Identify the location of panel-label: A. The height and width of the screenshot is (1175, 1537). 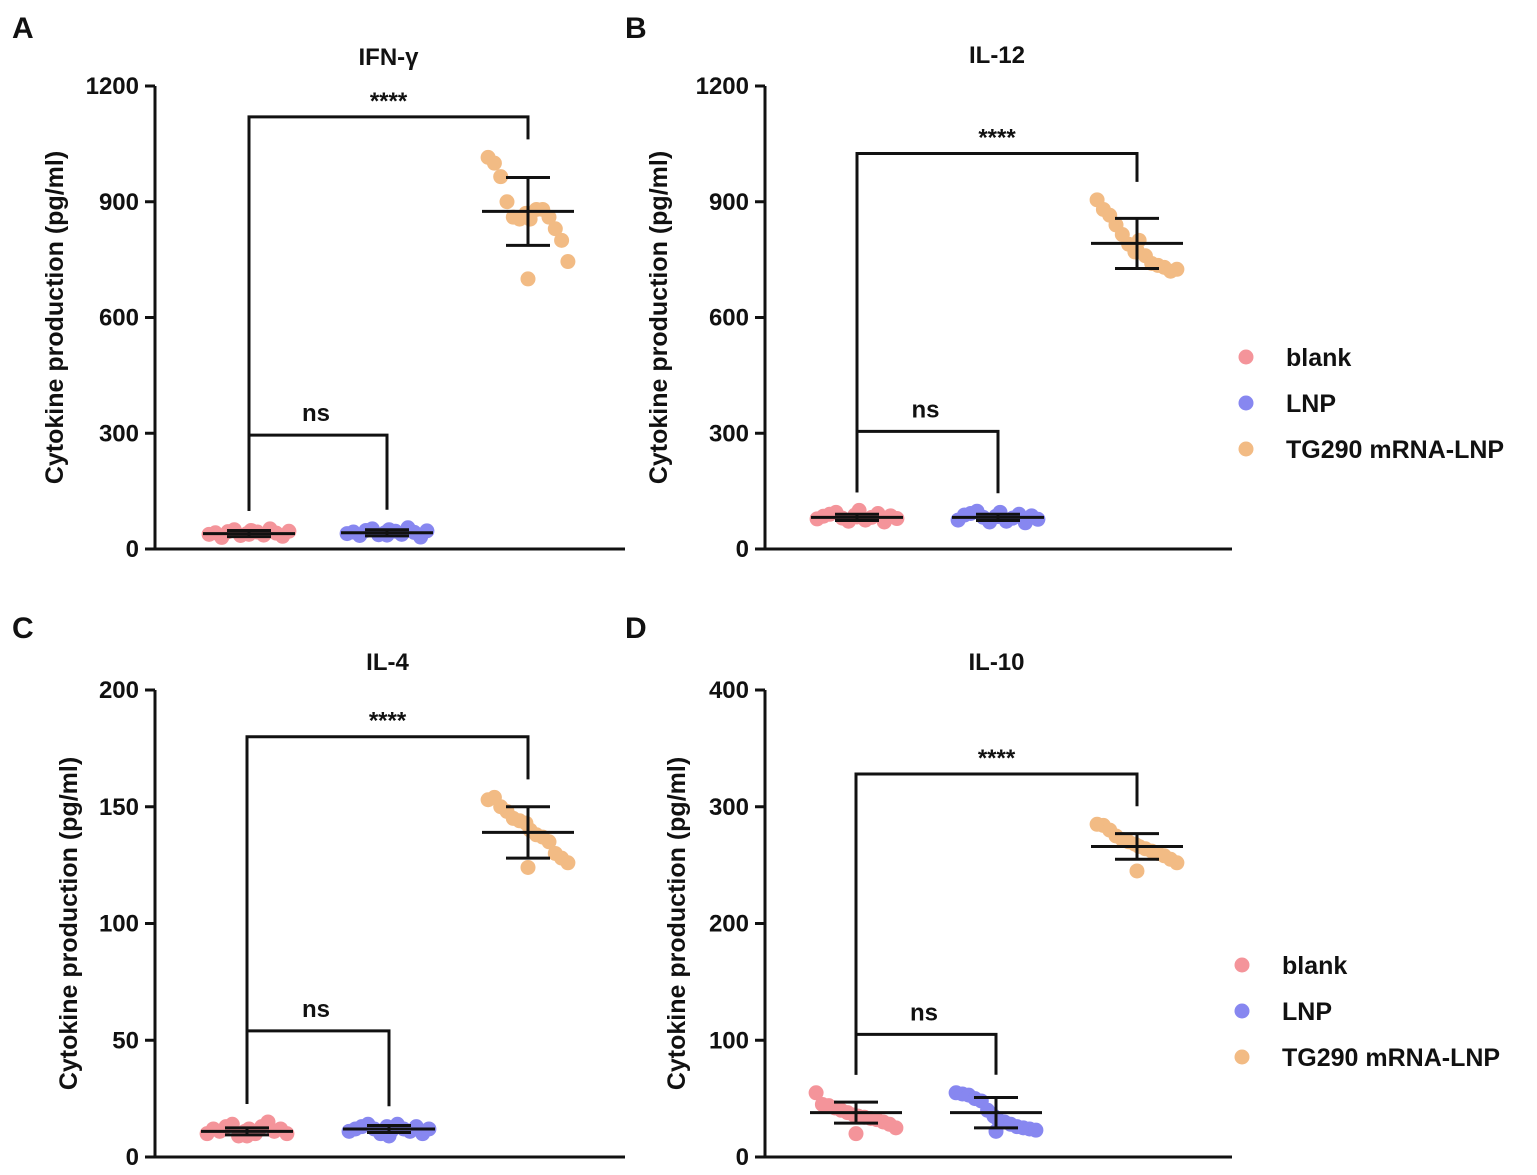
(23, 28).